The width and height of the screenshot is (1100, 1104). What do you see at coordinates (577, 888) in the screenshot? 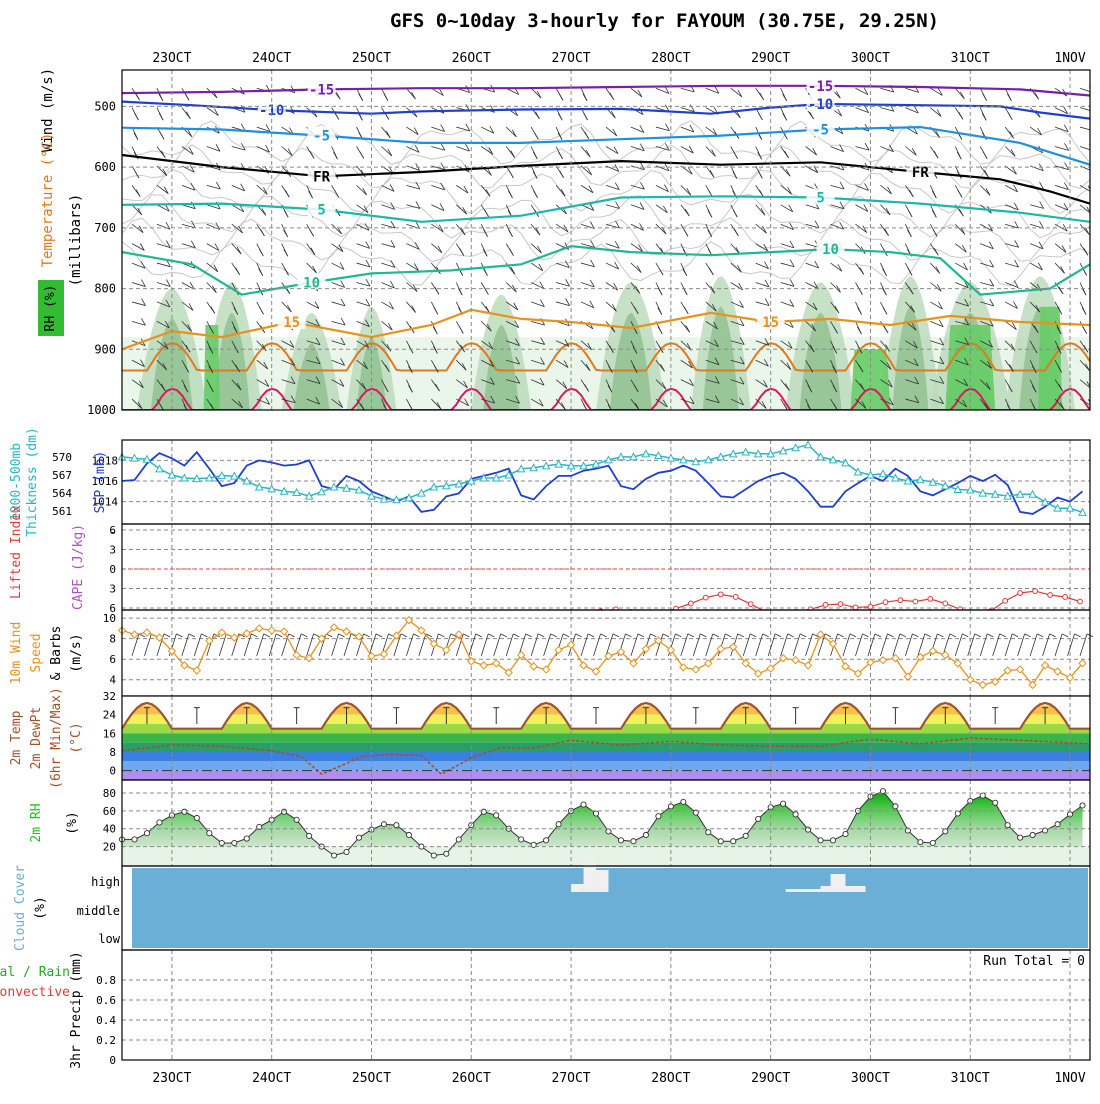
I see `cloud-high-bar` at bounding box center [577, 888].